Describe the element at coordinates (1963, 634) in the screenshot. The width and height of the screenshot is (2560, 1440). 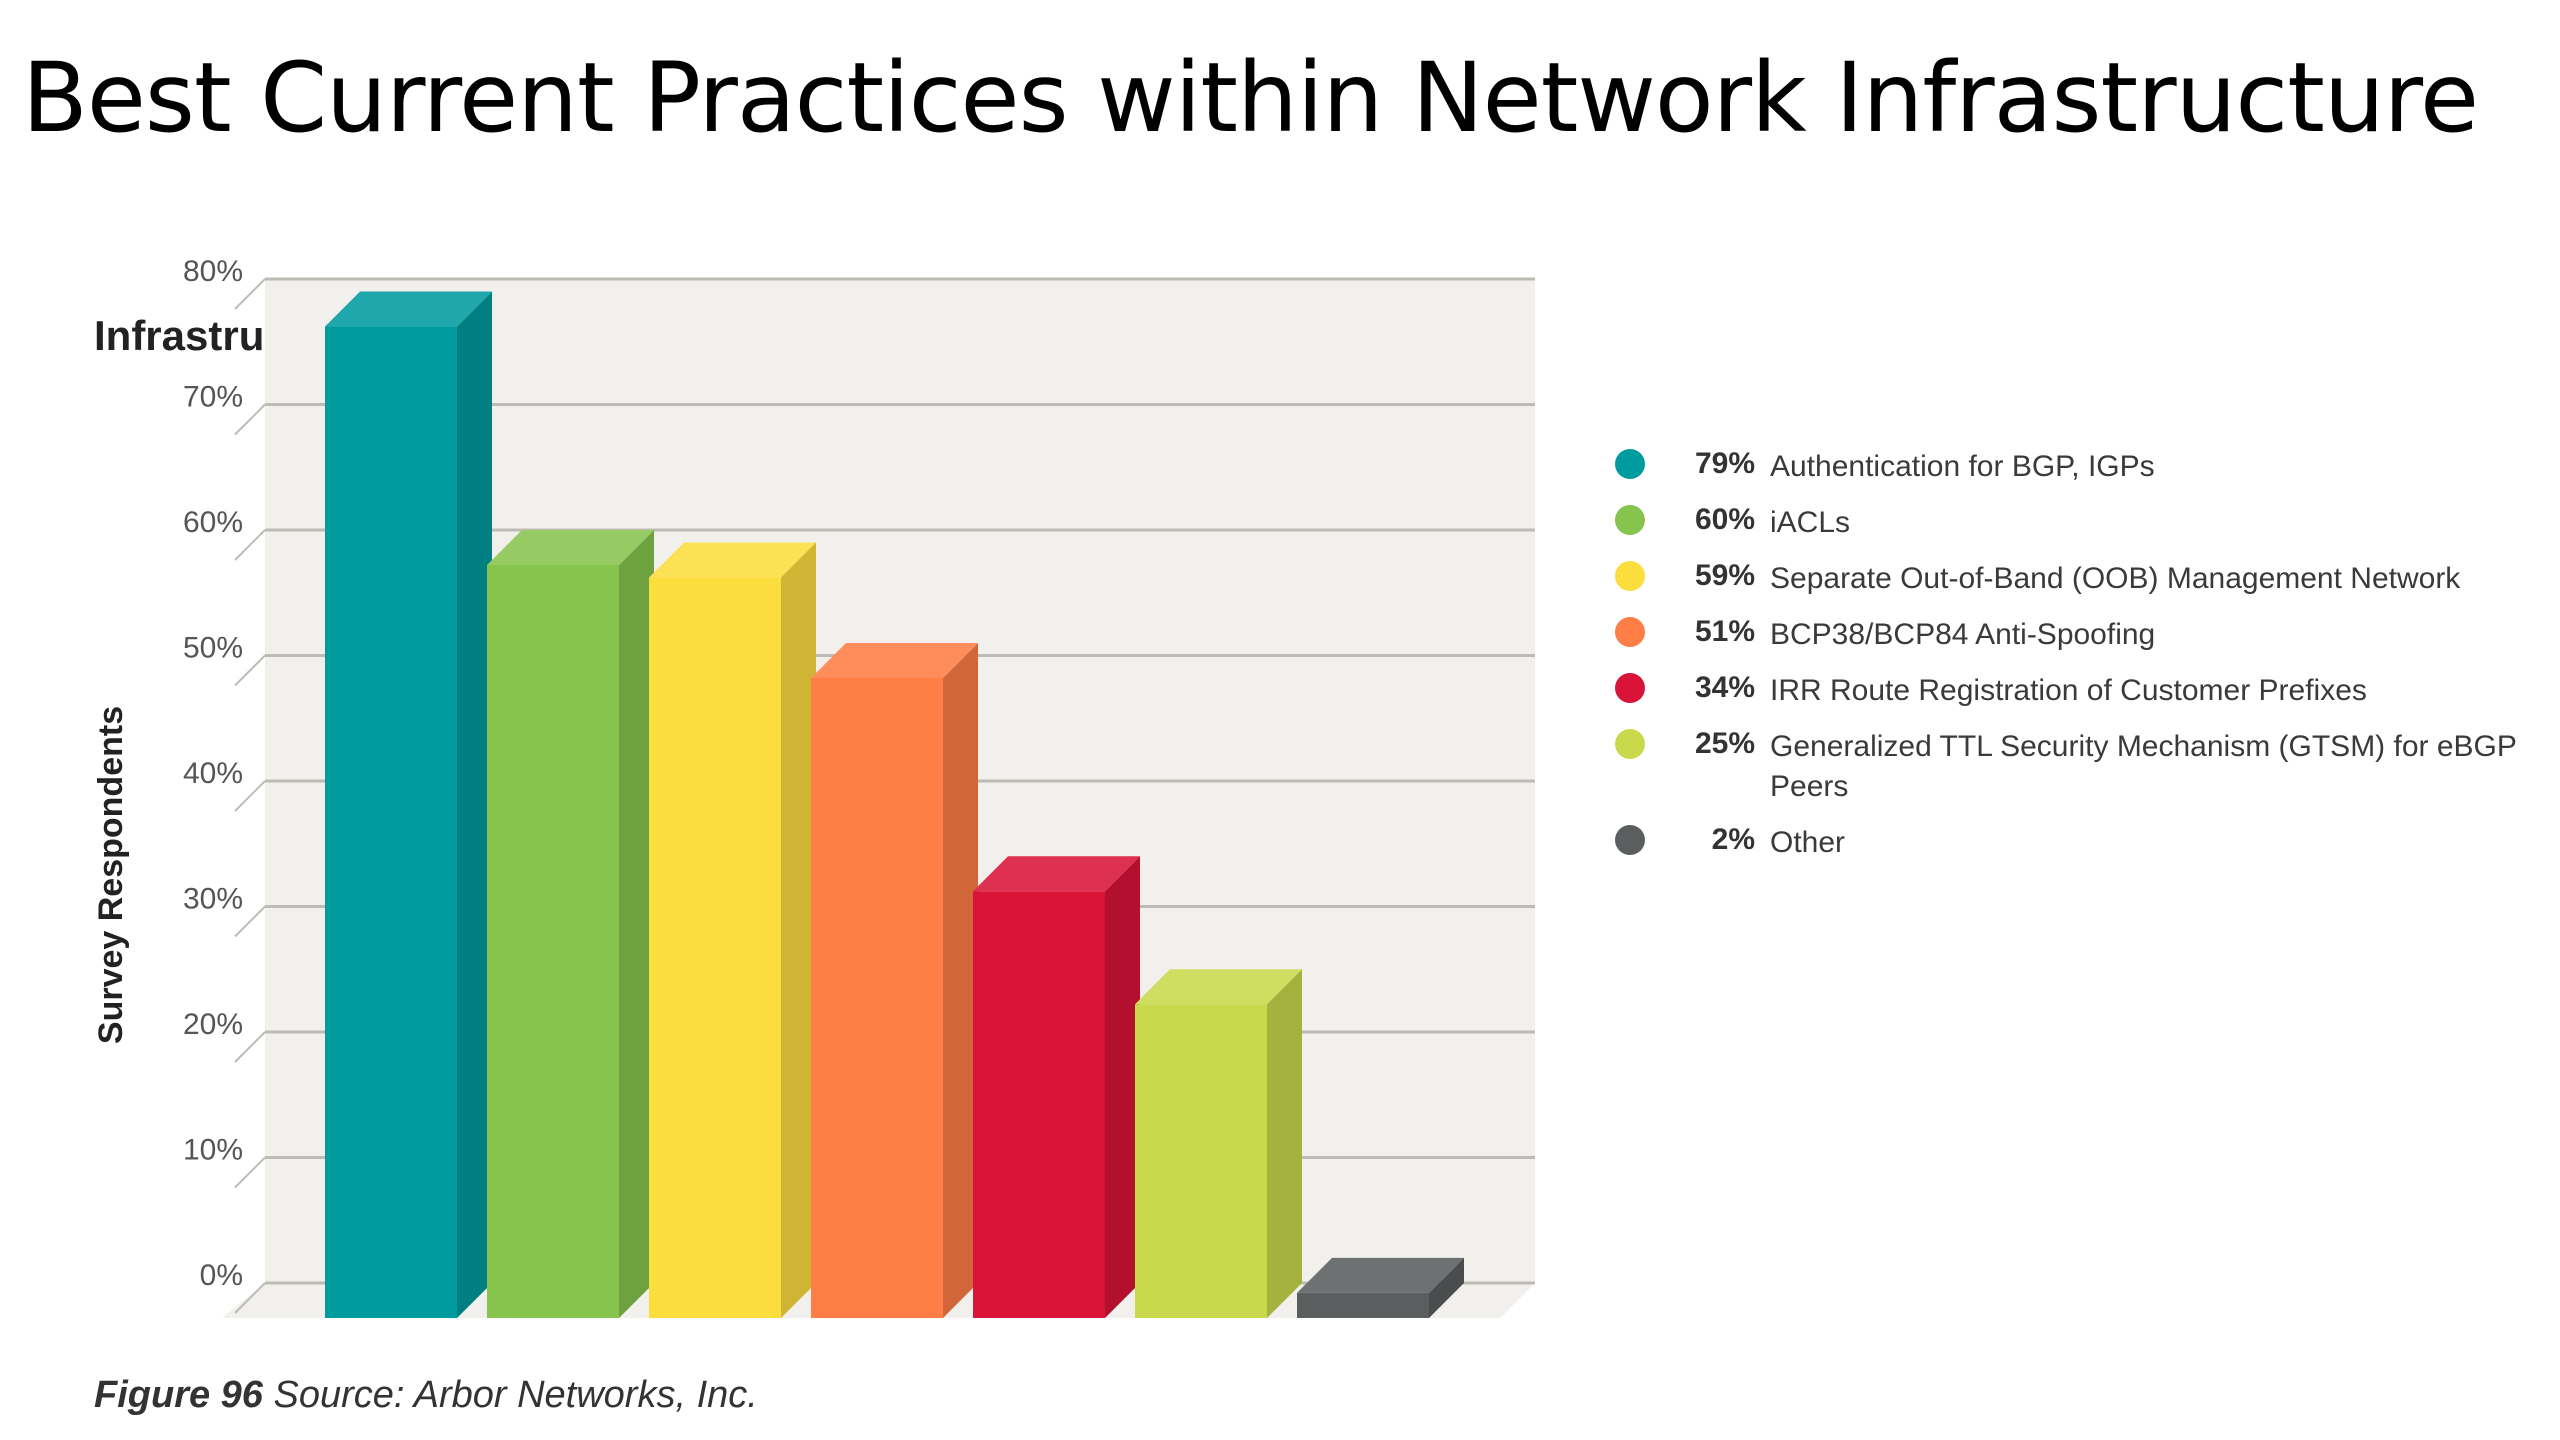
I see `legend-label: BCP38/BCP84 Anti-Spoofing` at that location.